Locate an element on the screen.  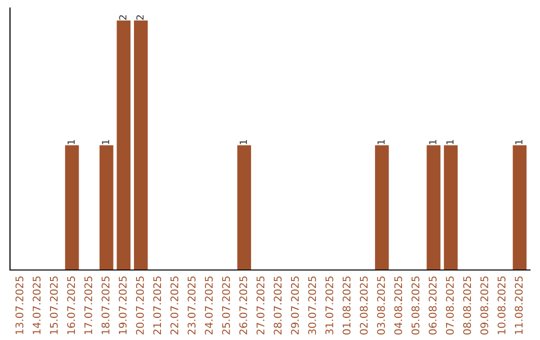
x-tick-label: 05.08.2025 is located at coordinates (416, 305).